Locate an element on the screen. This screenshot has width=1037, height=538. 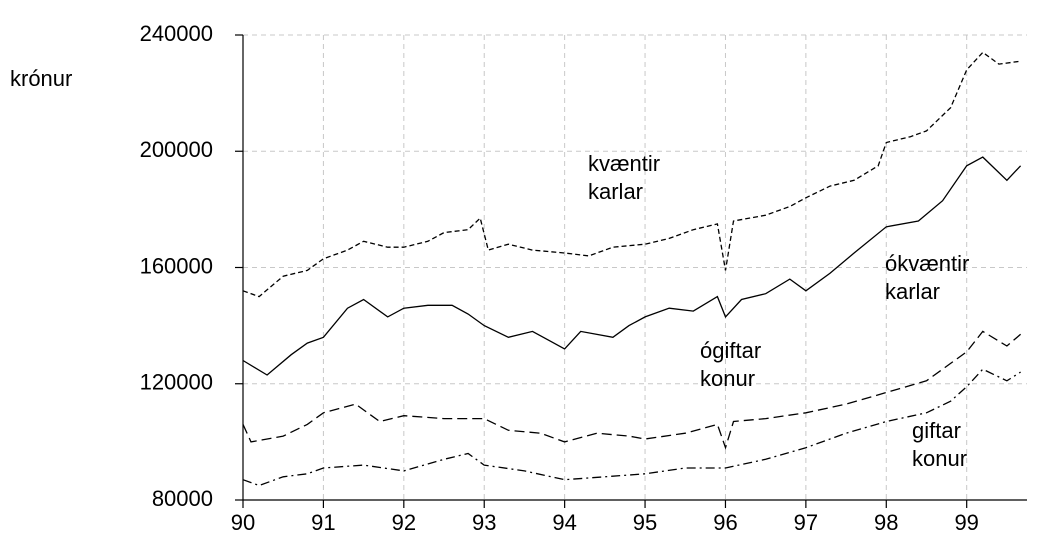
x-tick-label: 92 is located at coordinates (404, 522).